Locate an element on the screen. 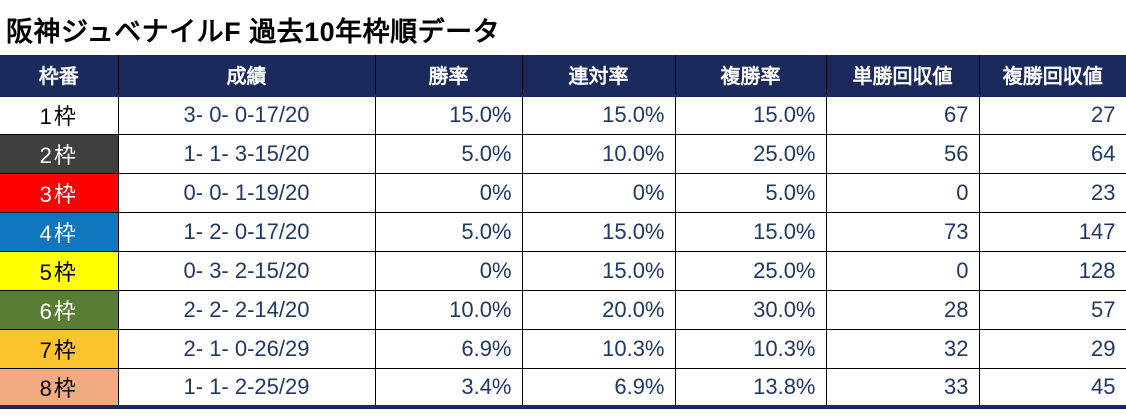  show-rate-cell: 10.3% is located at coordinates (750, 348).